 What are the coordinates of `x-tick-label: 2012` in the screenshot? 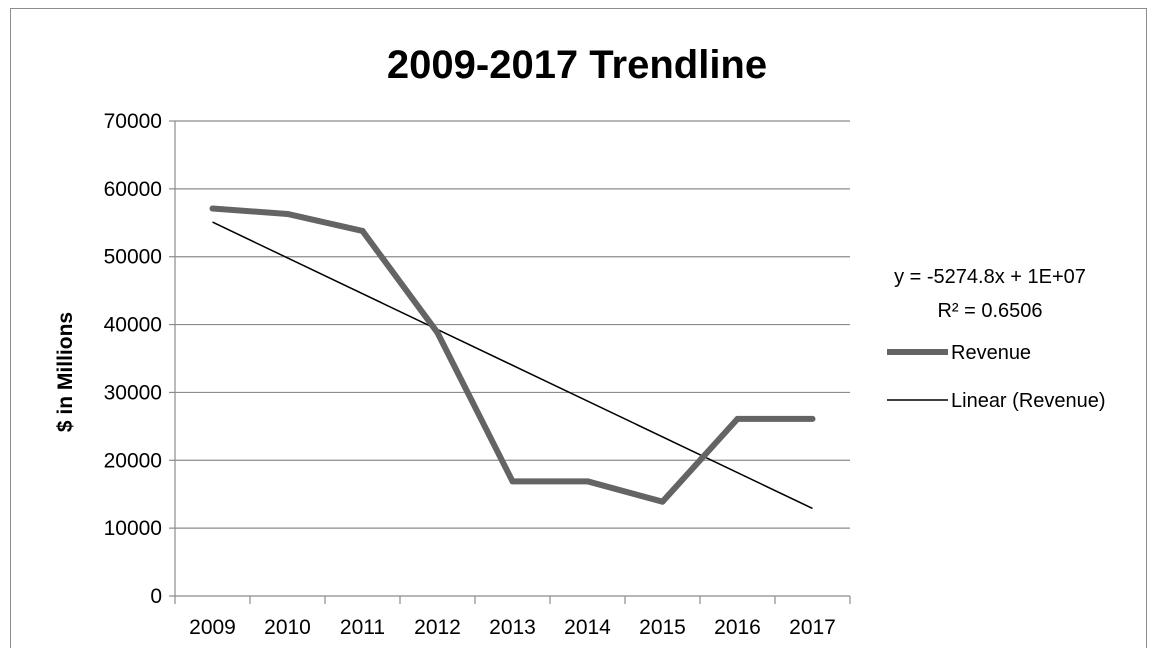 It's located at (437, 627).